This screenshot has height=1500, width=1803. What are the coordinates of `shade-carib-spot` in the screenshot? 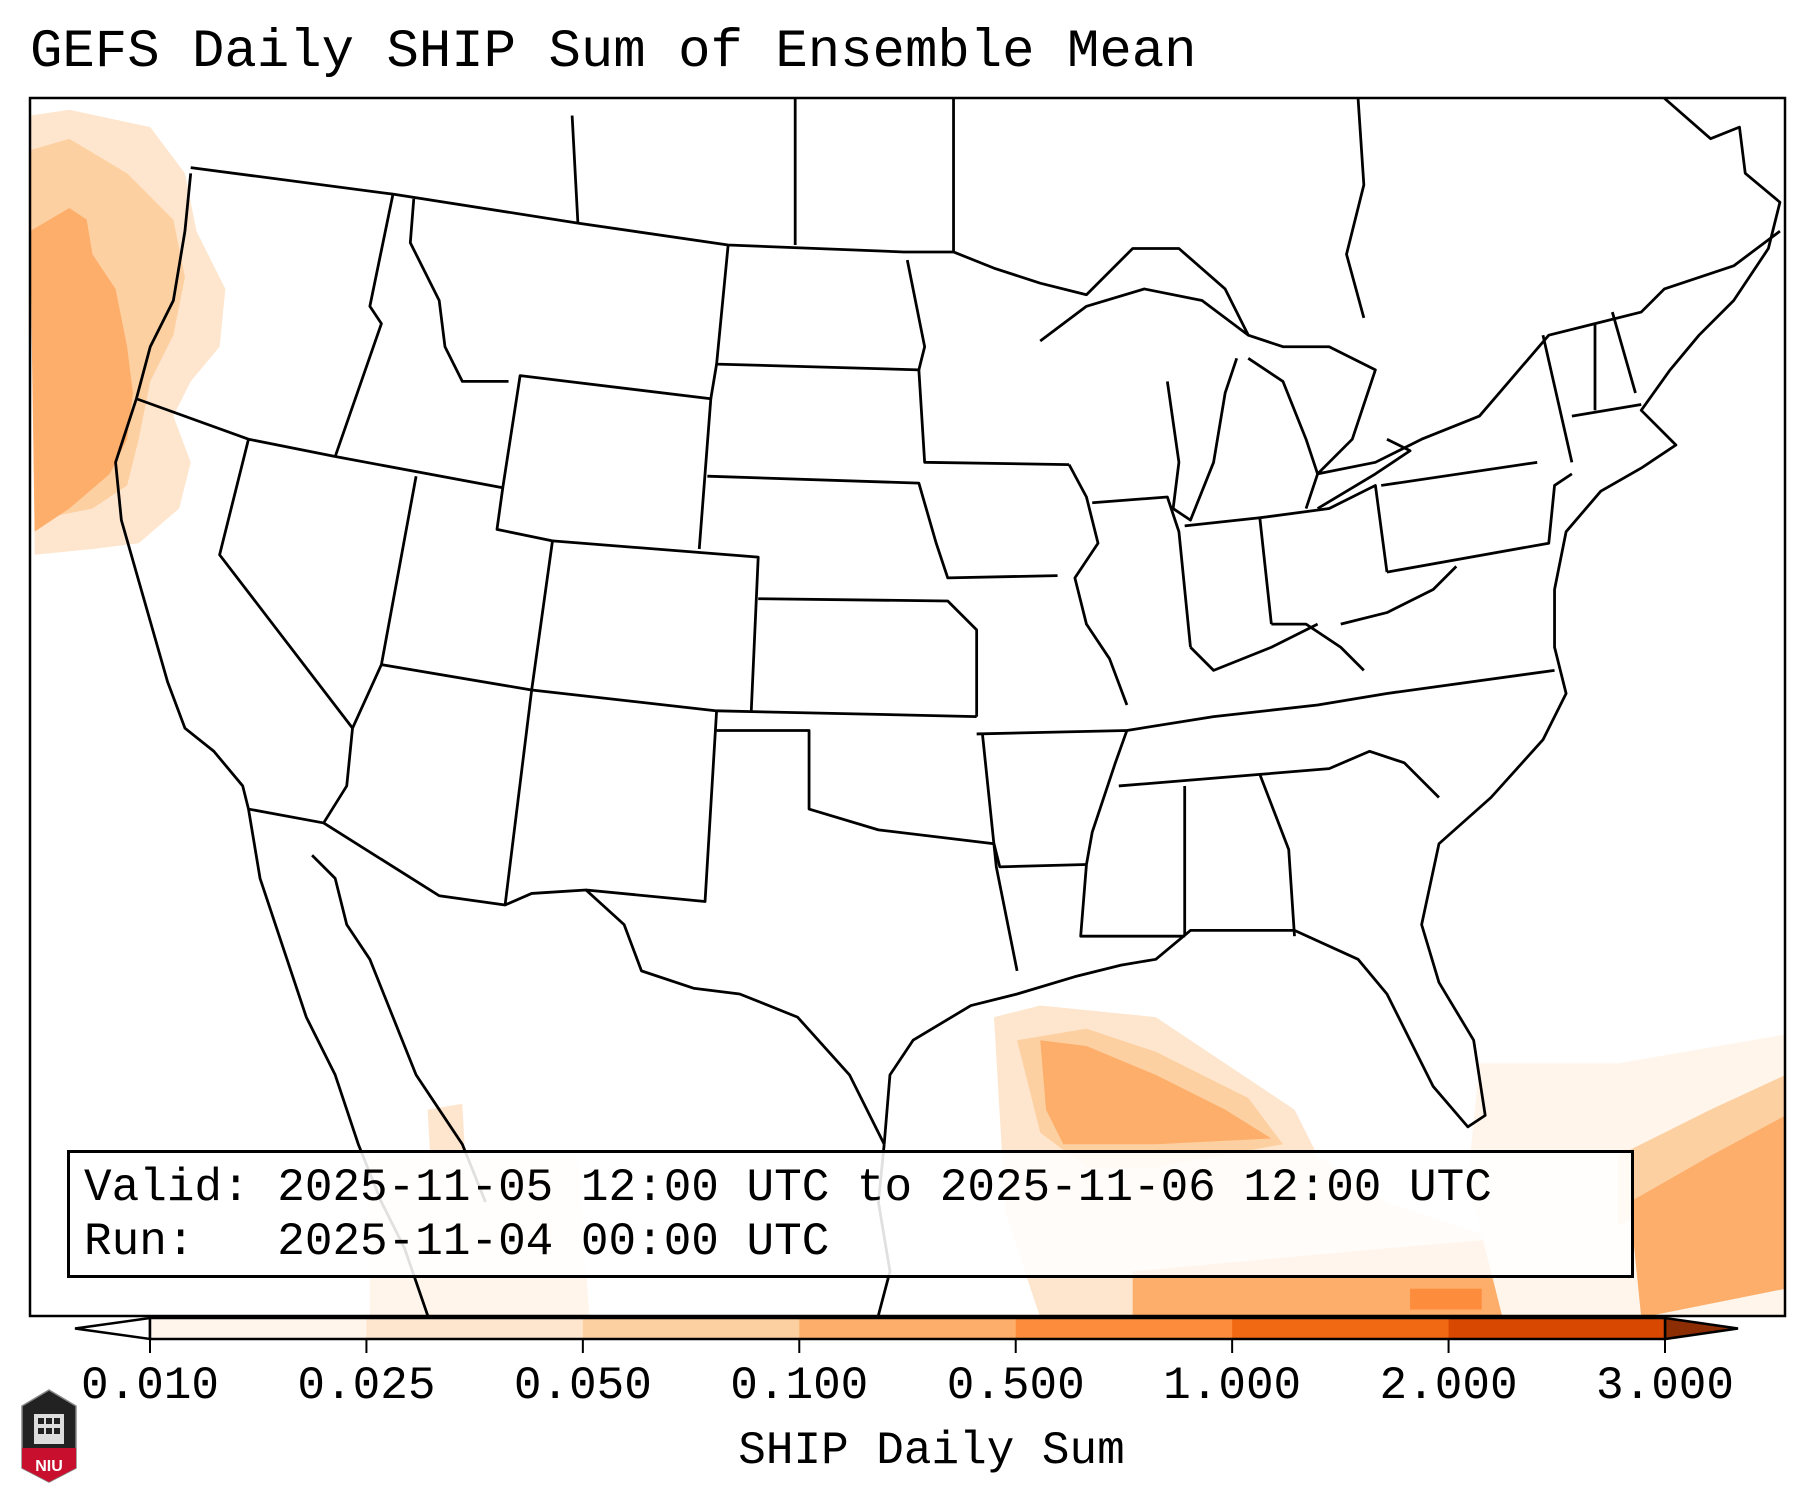 It's located at (1446, 1299).